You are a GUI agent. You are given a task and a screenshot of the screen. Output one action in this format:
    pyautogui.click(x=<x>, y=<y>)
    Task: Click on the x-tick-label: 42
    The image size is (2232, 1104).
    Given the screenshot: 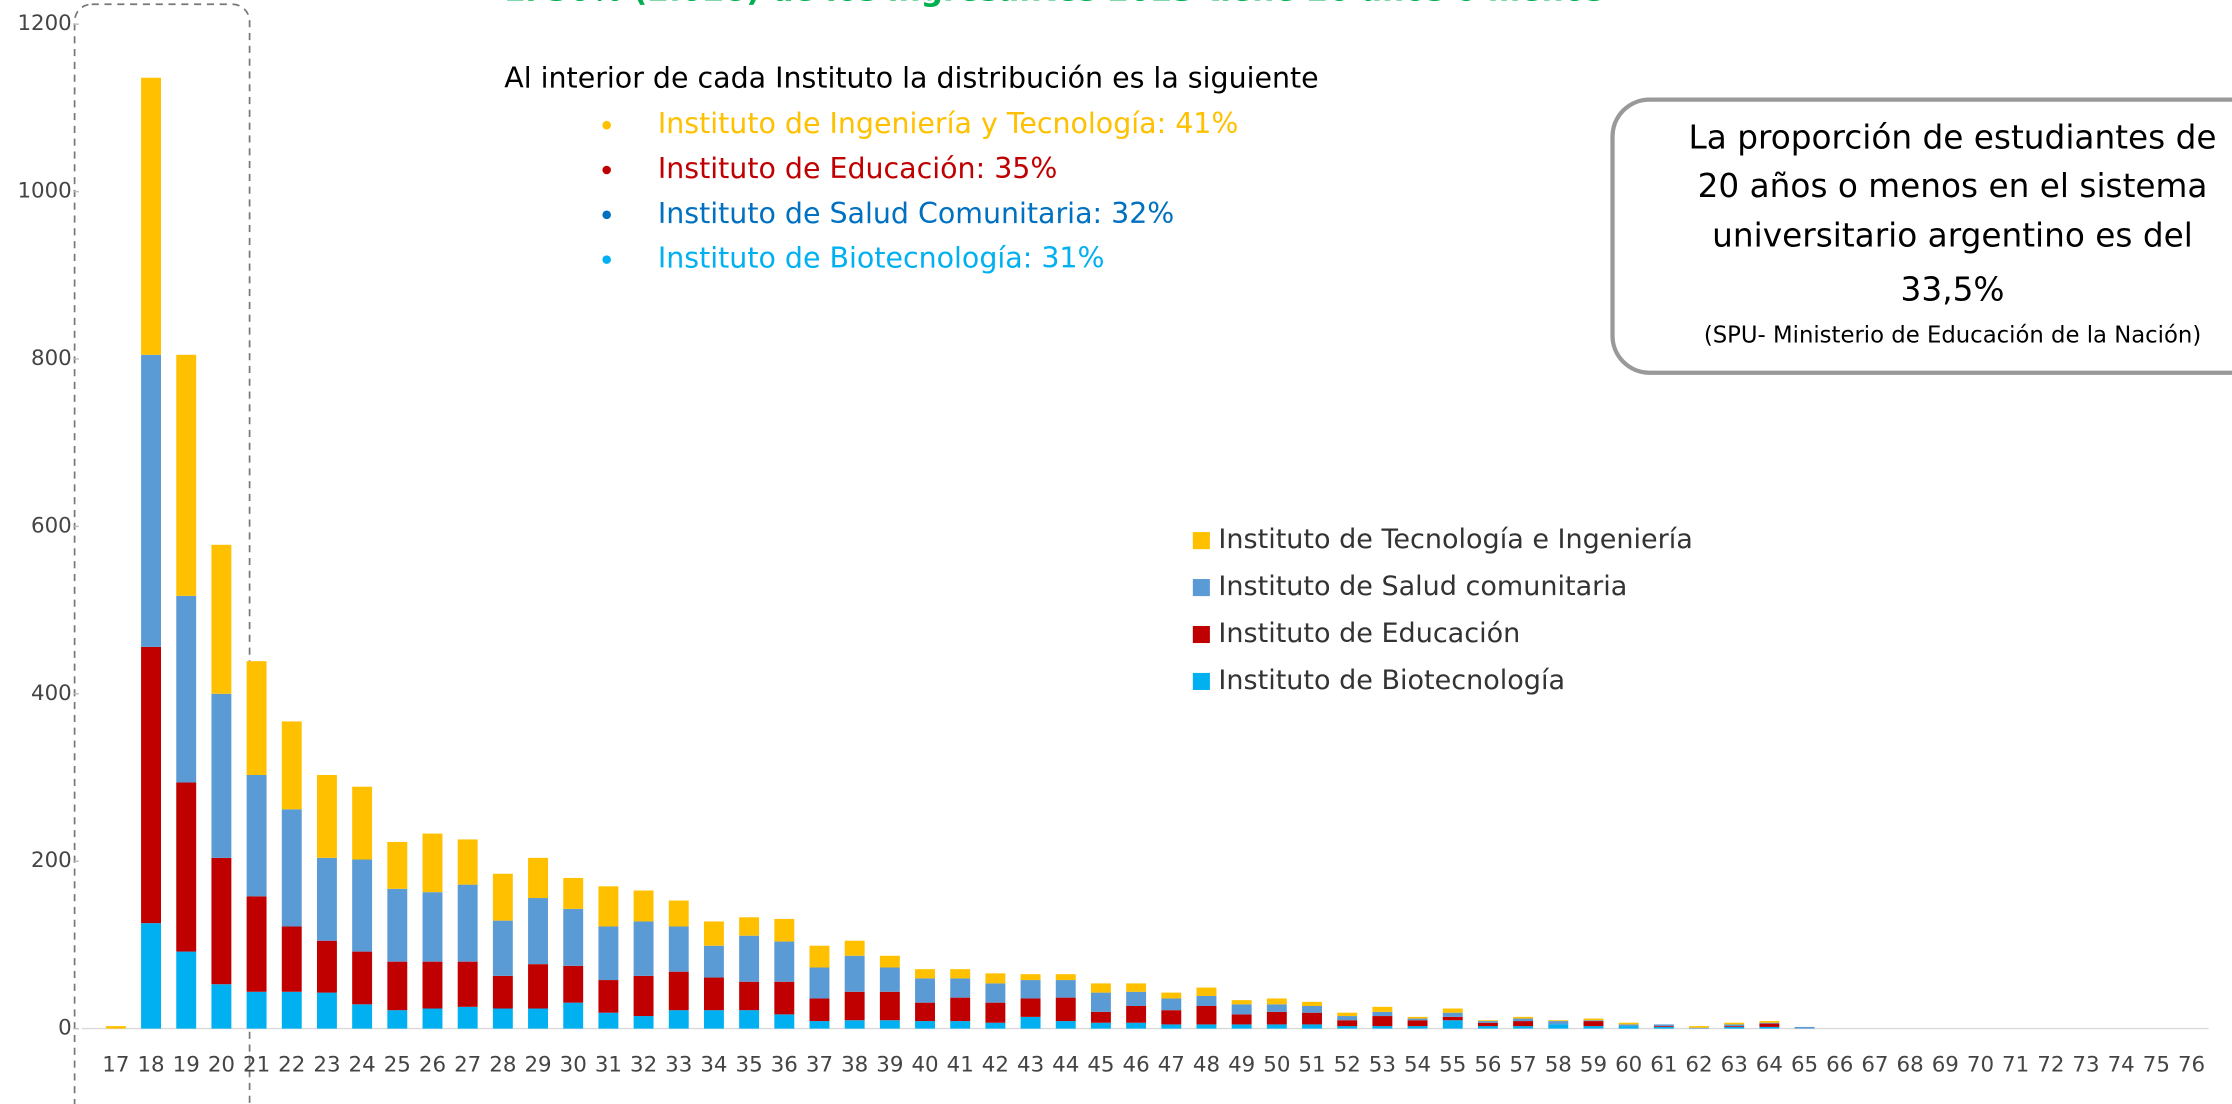 What is the action you would take?
    pyautogui.click(x=995, y=1065)
    